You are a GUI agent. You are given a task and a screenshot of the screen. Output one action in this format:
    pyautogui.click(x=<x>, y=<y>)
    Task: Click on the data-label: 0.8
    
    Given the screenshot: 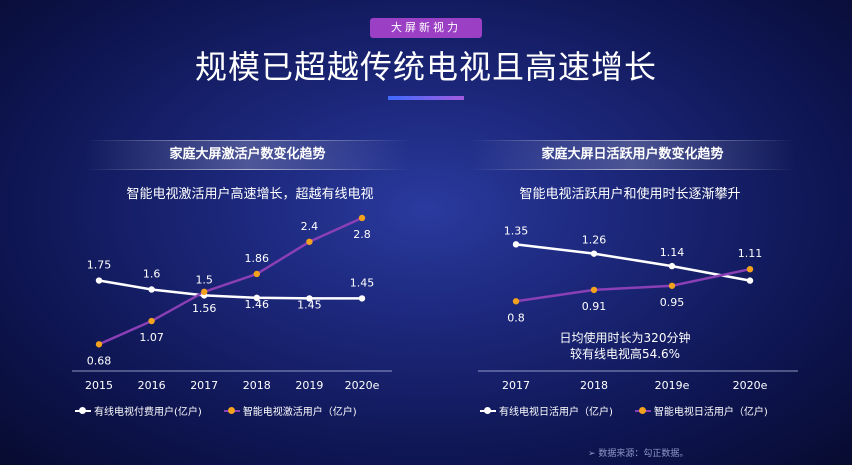 What is the action you would take?
    pyautogui.click(x=516, y=317)
    